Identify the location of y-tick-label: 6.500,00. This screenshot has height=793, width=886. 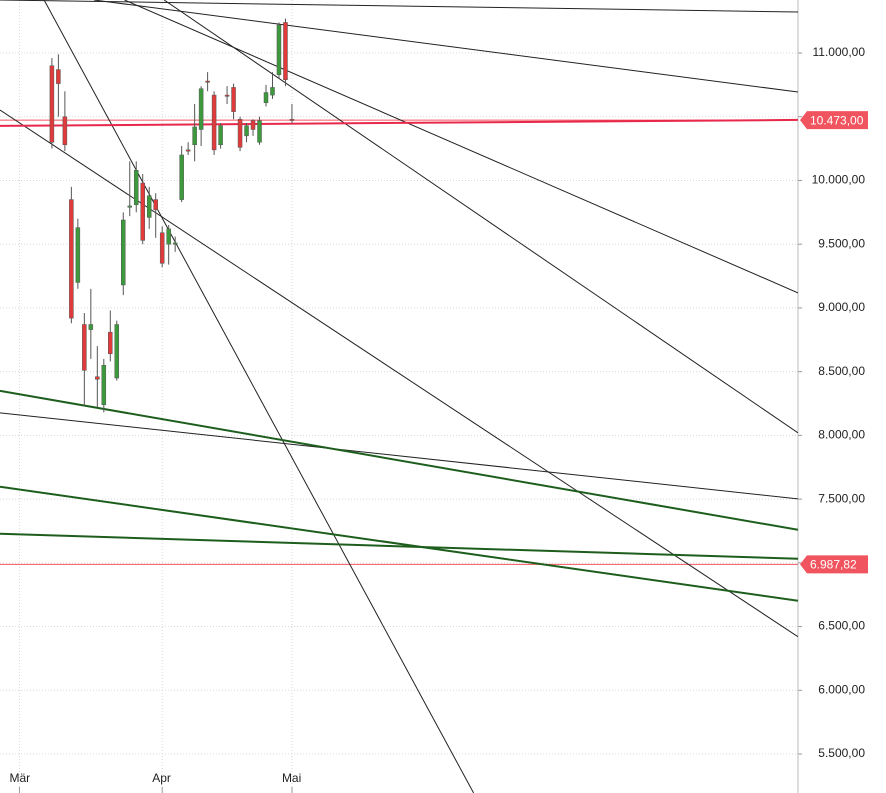
(841, 626).